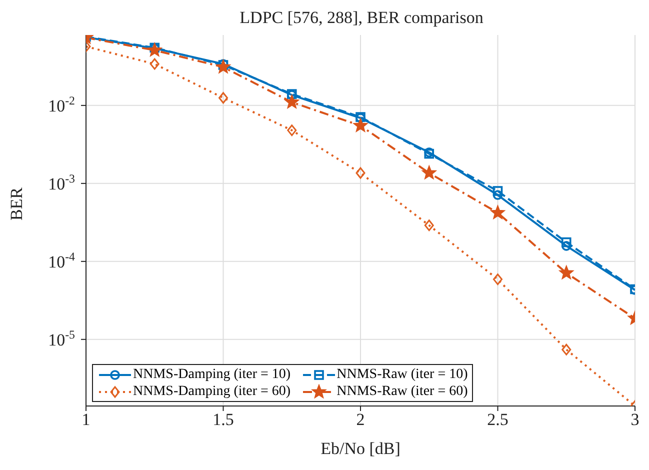 This screenshot has width=649, height=470. What do you see at coordinates (223, 420) in the screenshot?
I see `x-tick-label: 1.5` at bounding box center [223, 420].